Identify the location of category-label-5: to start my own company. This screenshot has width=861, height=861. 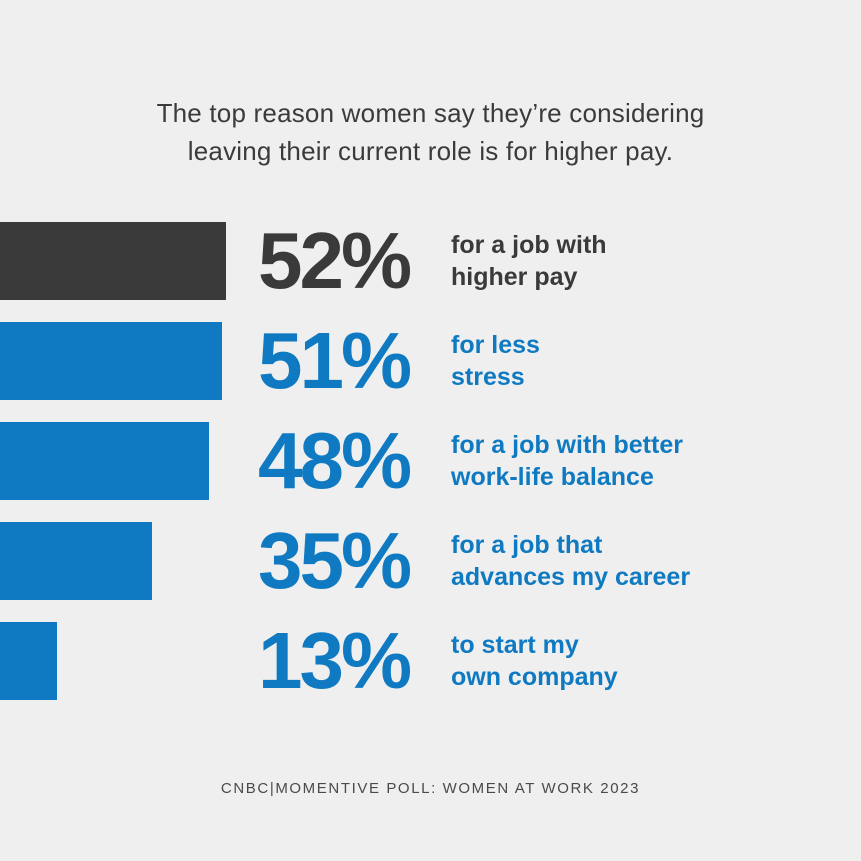
(651, 661).